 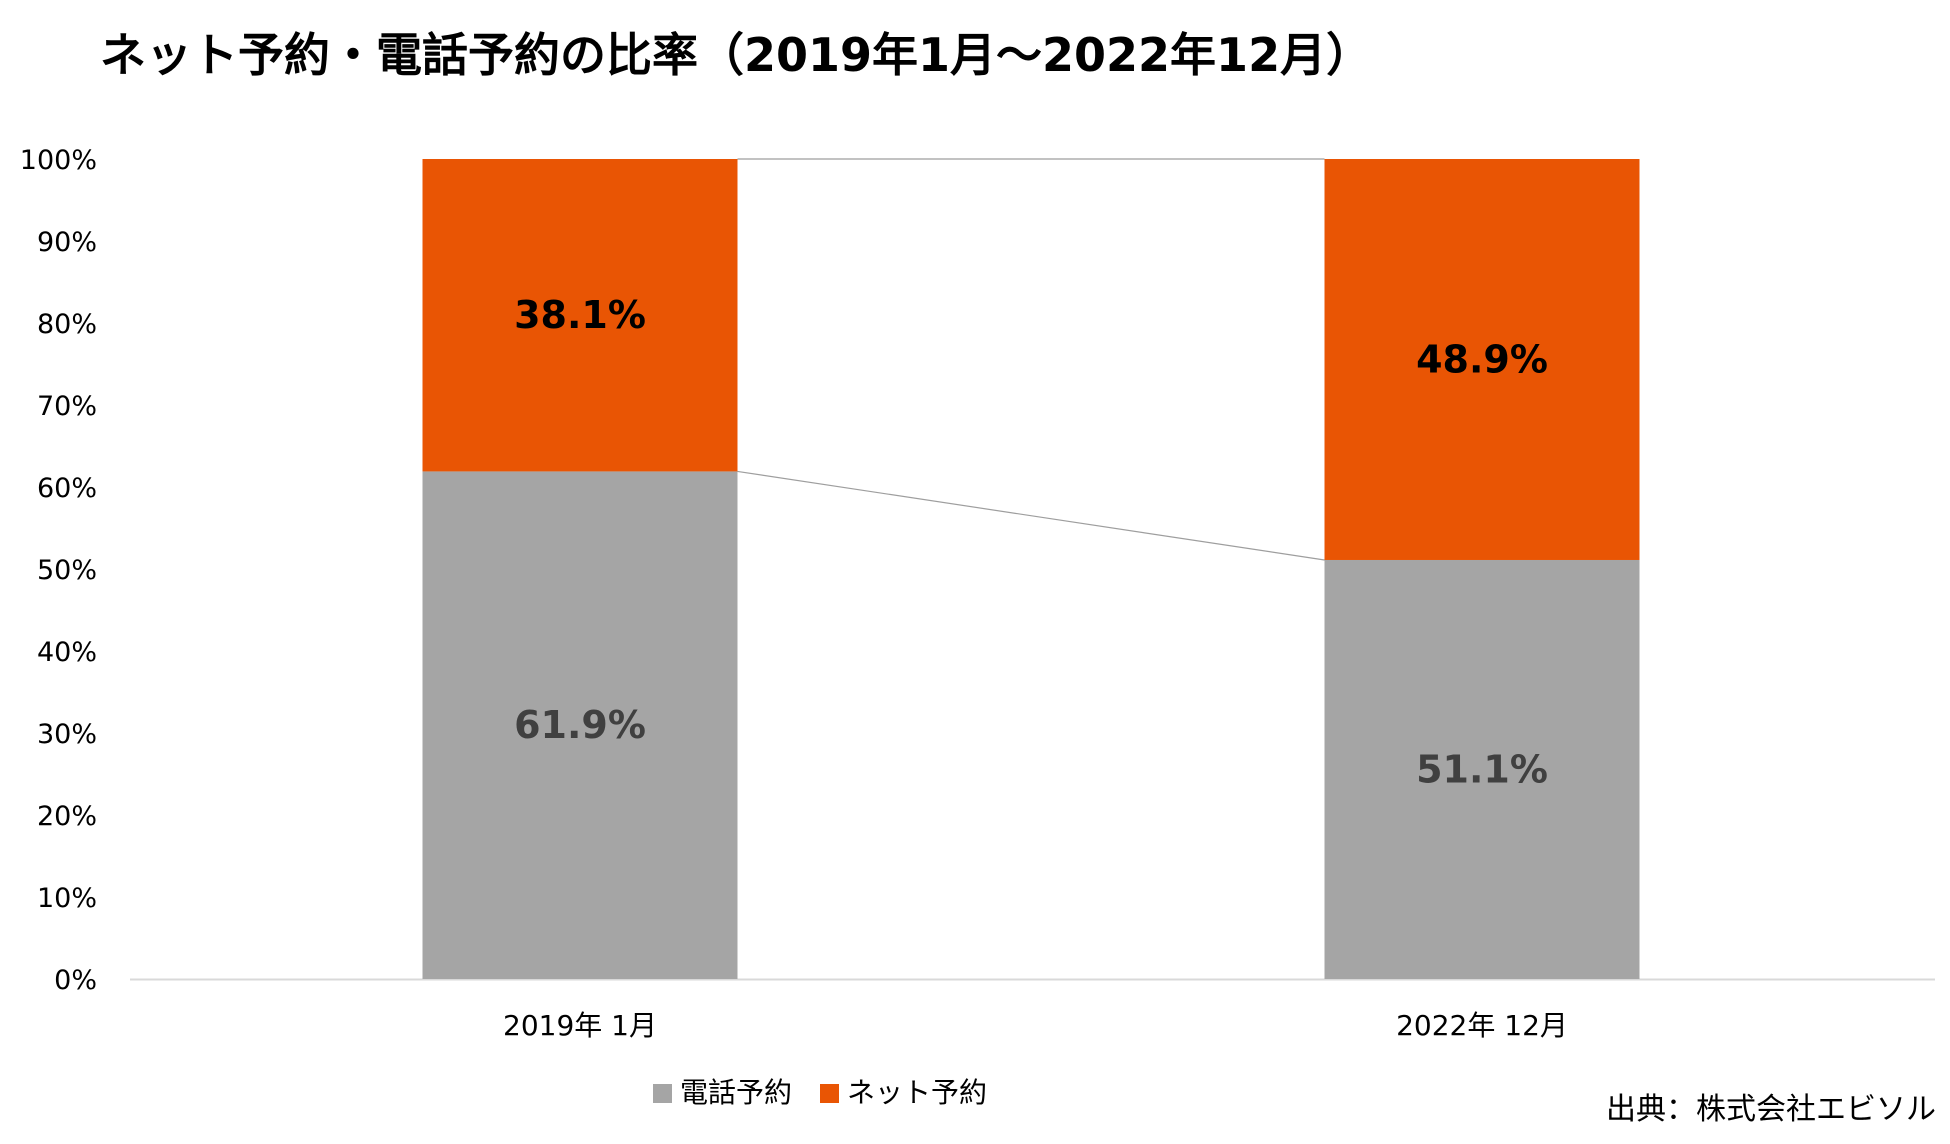 What do you see at coordinates (917, 1092) in the screenshot?
I see `legend-label-net: ネット予約` at bounding box center [917, 1092].